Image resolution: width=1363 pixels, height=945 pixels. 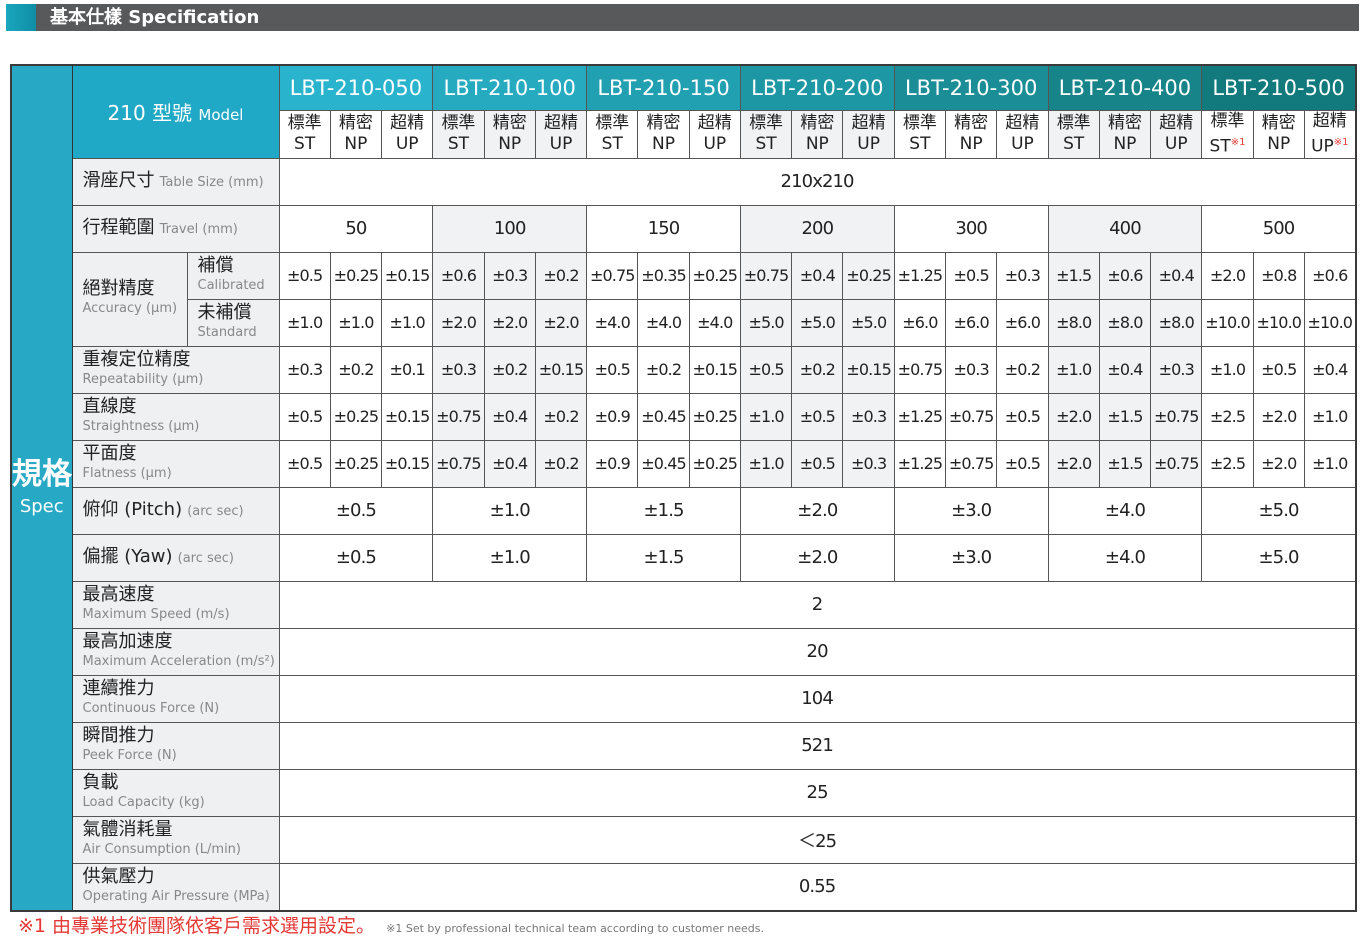 I want to click on row-label: 平面度 Flatness (µm), so click(x=175, y=463).